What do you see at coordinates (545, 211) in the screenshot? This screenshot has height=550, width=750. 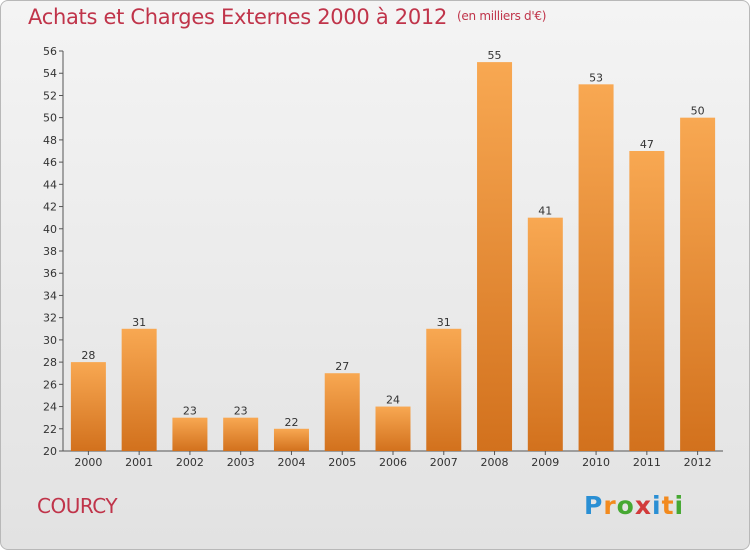 I see `data-label: 41` at bounding box center [545, 211].